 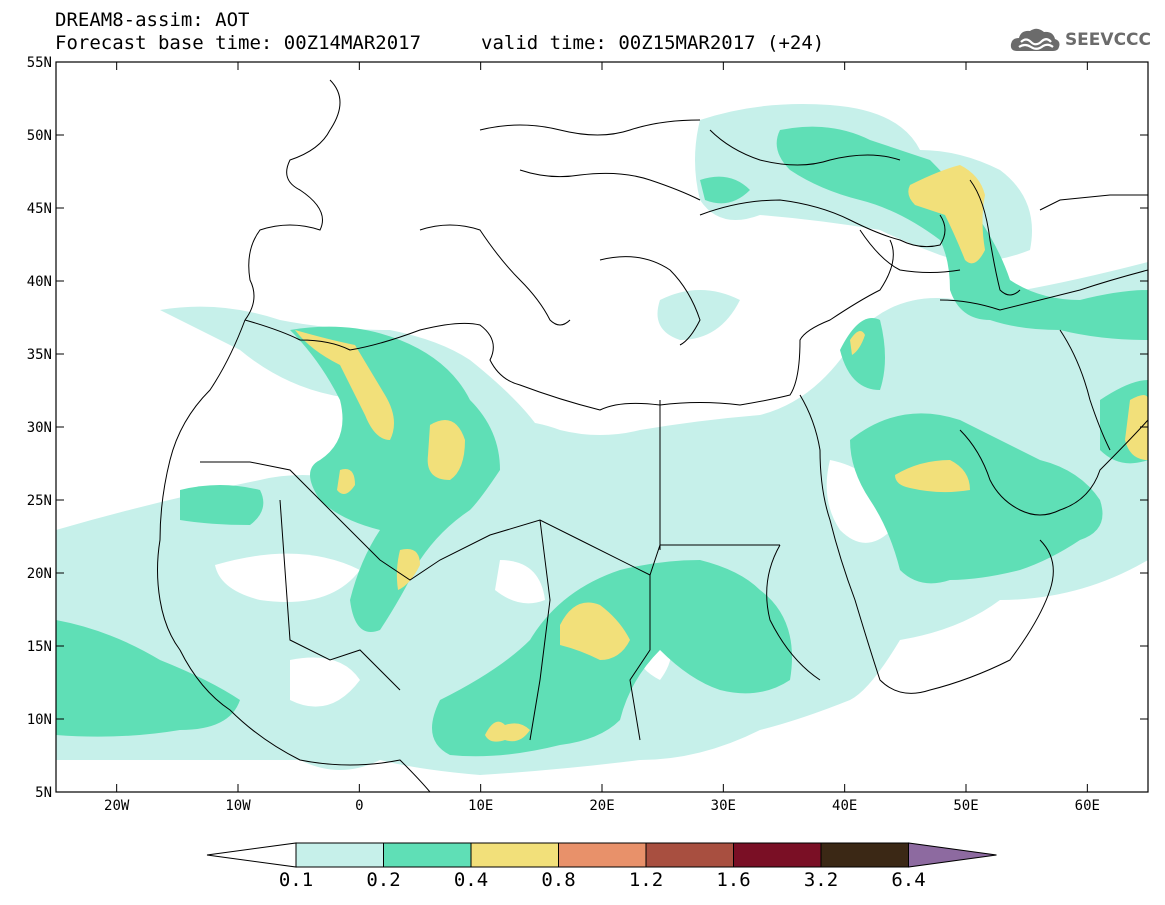 I want to click on lat-tick-label: 20N, so click(x=39, y=574).